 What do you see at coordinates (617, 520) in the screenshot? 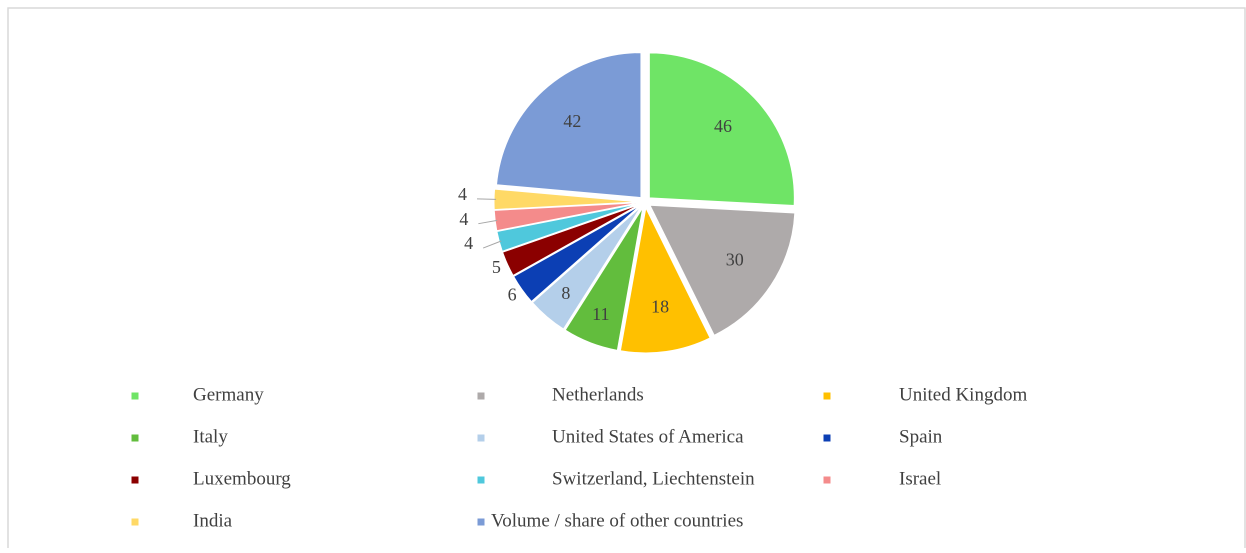
I see `legend-label: Volume / share of other countries` at bounding box center [617, 520].